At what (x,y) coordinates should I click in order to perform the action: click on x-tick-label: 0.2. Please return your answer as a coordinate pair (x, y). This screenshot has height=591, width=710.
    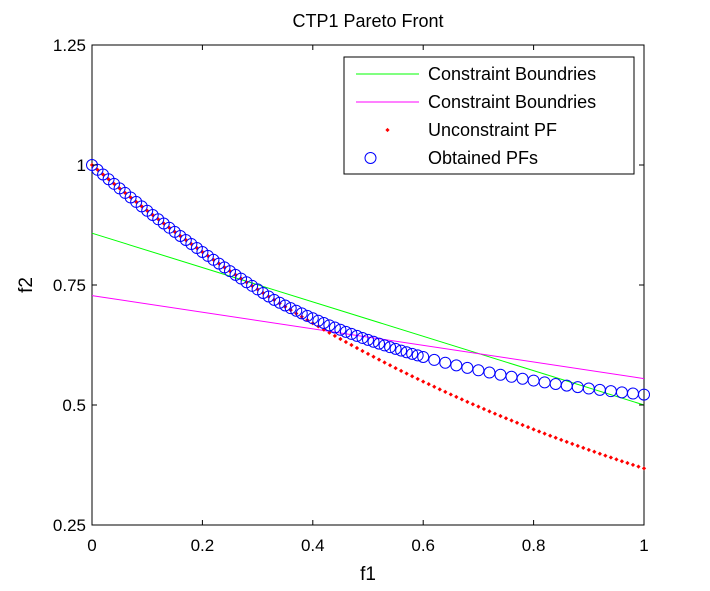
    Looking at the image, I should click on (203, 545).